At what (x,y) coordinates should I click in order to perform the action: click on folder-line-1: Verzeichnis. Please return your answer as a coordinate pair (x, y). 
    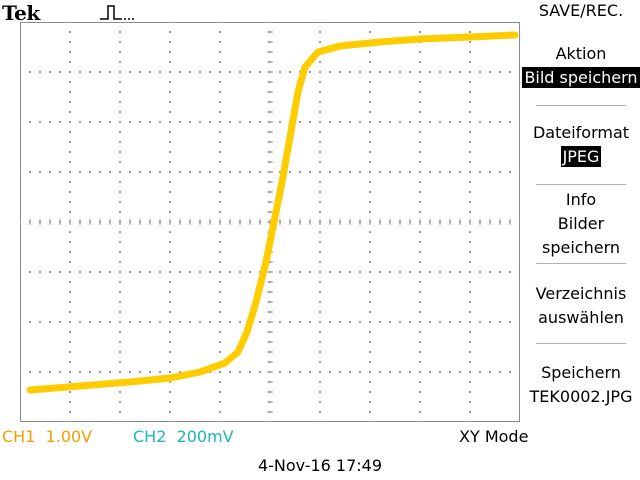
    Looking at the image, I should click on (581, 293).